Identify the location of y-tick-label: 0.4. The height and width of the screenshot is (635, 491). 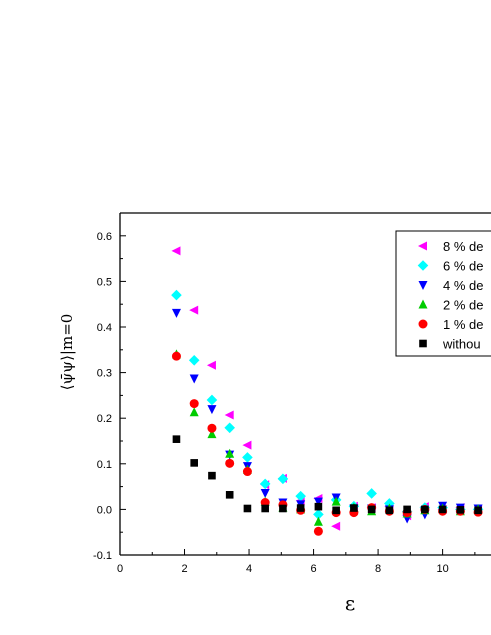
(104, 328).